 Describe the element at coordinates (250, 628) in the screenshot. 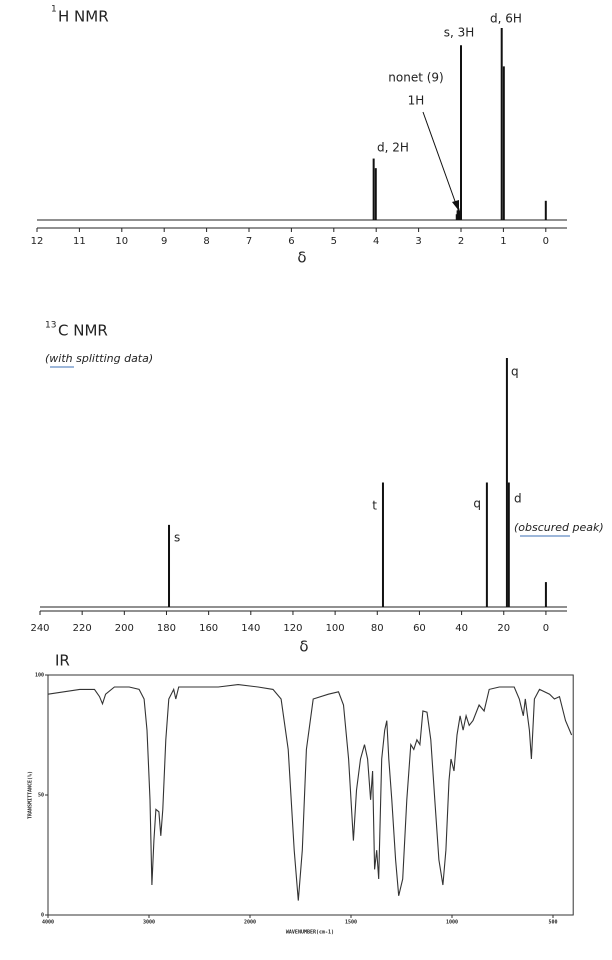

I see `x-tick-label: 140` at that location.